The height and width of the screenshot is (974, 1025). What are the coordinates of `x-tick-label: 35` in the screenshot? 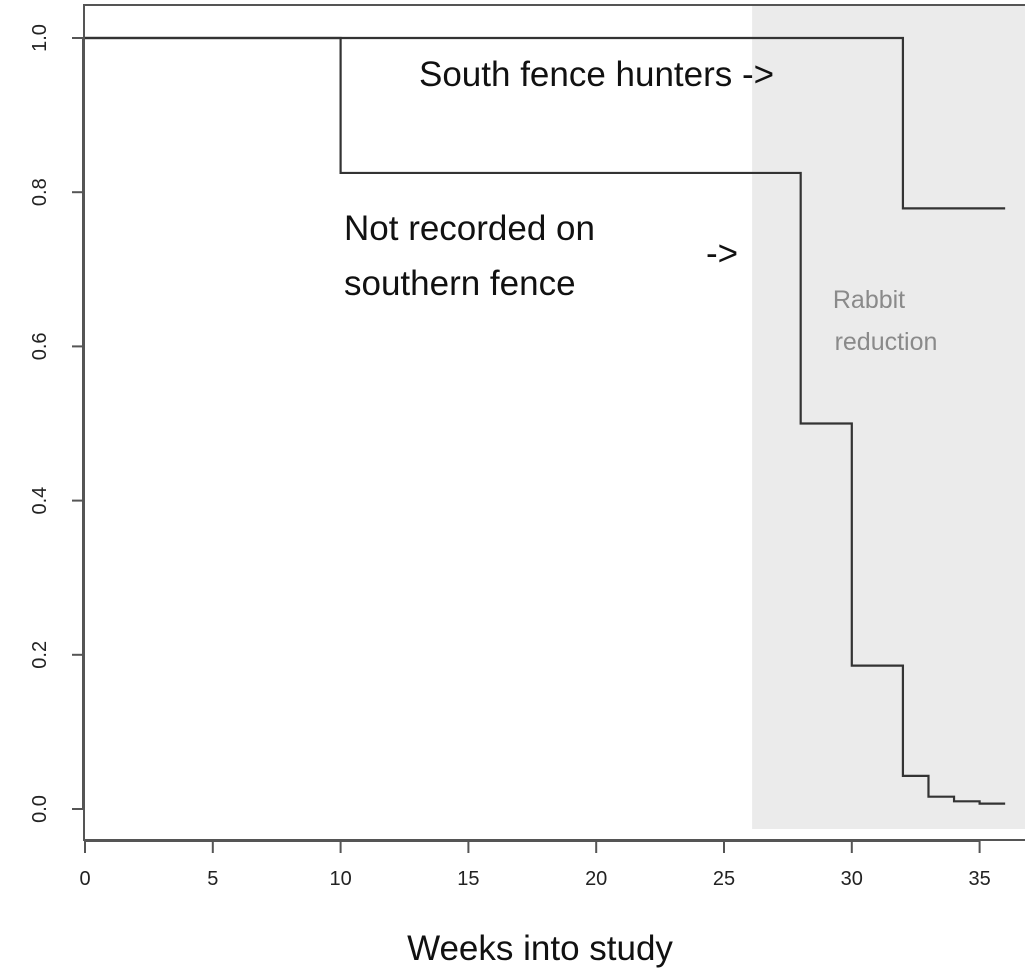 It's located at (979, 879).